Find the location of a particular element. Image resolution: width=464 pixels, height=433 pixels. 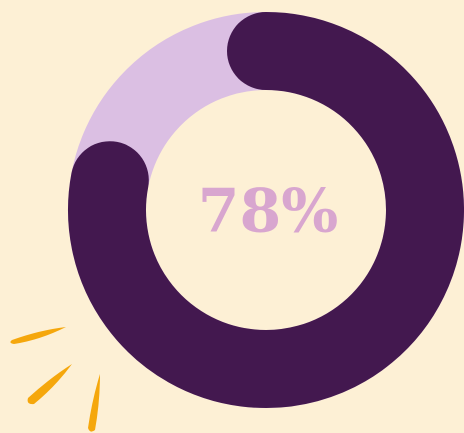

value-label: 78% is located at coordinates (268, 212).